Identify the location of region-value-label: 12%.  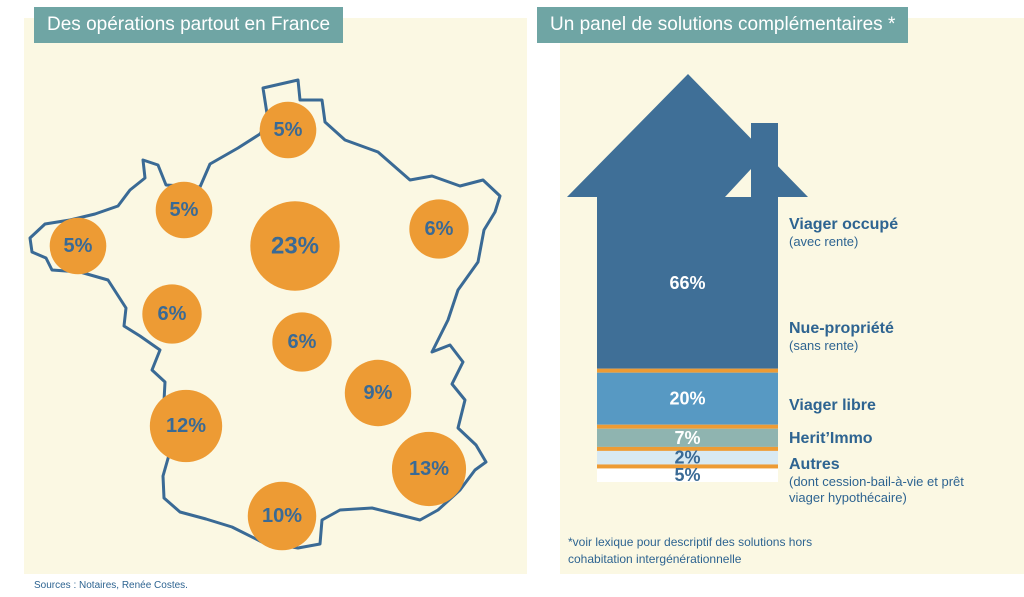
(186, 426).